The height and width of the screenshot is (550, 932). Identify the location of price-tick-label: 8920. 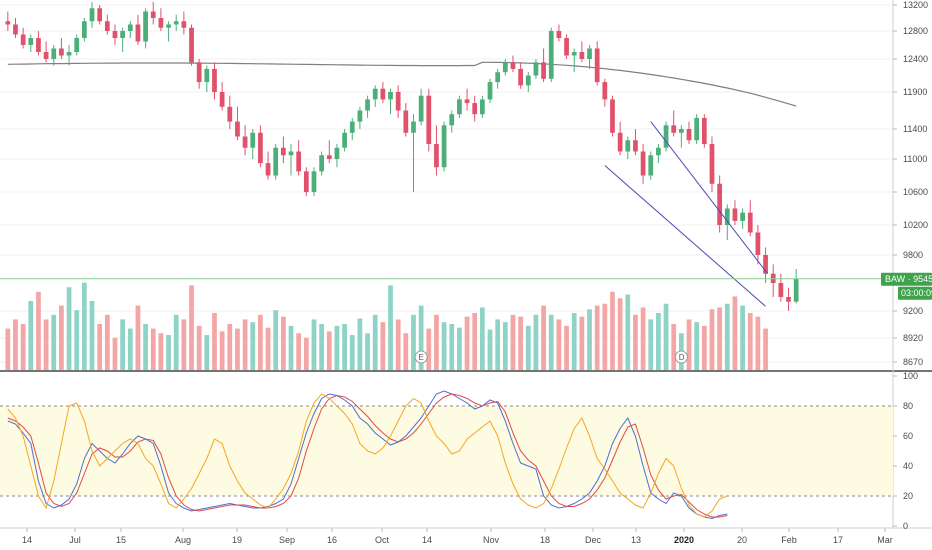
(913, 338).